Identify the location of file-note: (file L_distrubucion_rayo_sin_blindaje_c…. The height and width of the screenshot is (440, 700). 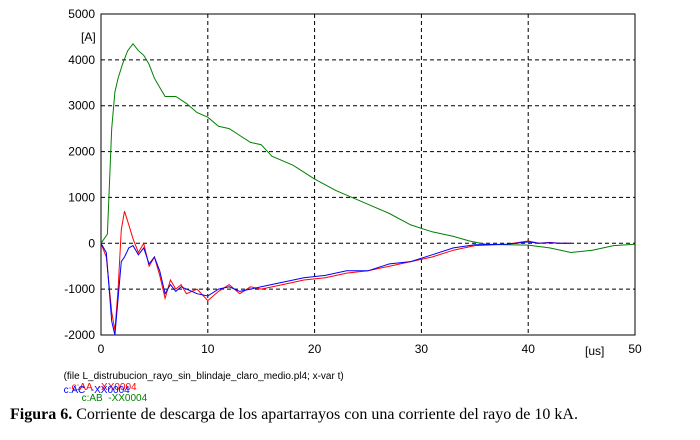
(203, 376).